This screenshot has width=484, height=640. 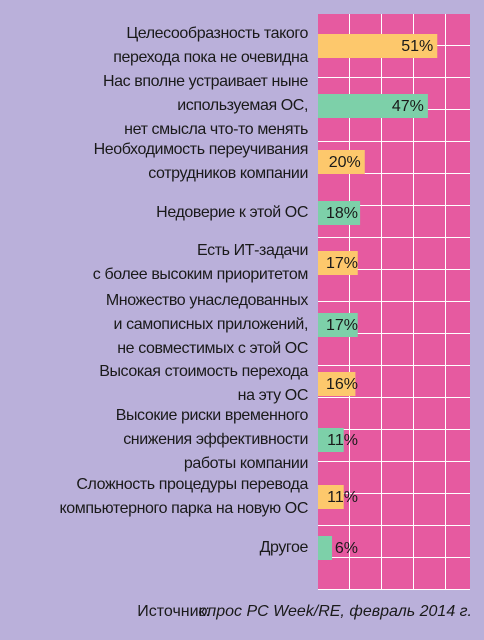 What do you see at coordinates (192, 484) in the screenshot?
I see `category-label: Сложность процедуры перевода` at bounding box center [192, 484].